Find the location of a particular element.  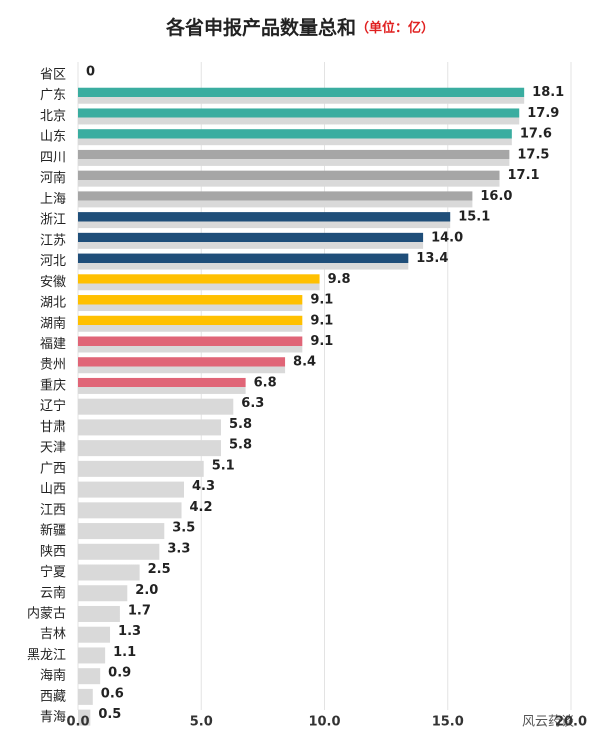

y-tick-label: 辽宁 is located at coordinates (53, 406).